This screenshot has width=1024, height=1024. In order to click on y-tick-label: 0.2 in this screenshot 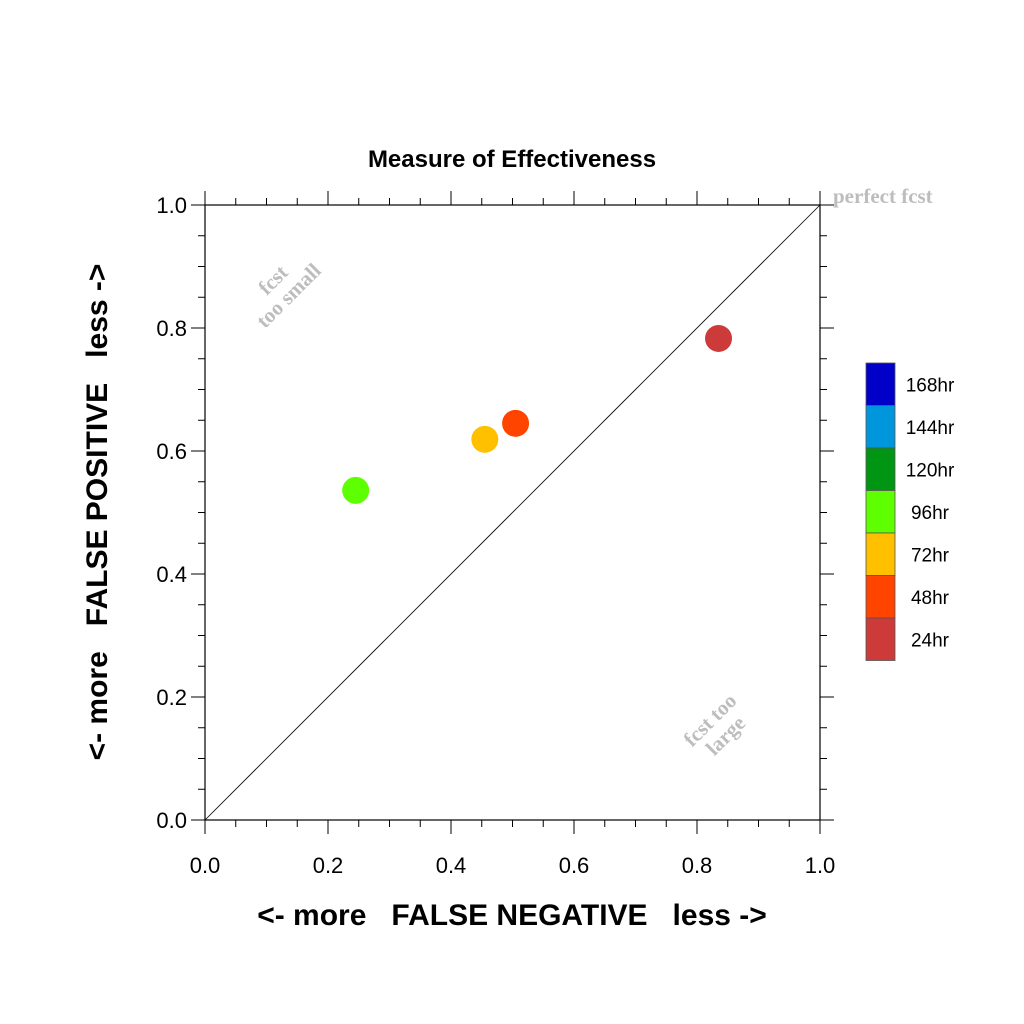, I will do `click(171, 697)`.